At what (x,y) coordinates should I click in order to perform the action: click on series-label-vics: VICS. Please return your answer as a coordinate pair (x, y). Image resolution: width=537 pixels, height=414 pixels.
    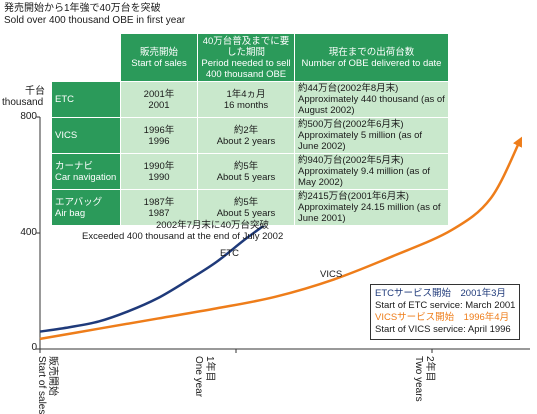
    Looking at the image, I should click on (331, 274).